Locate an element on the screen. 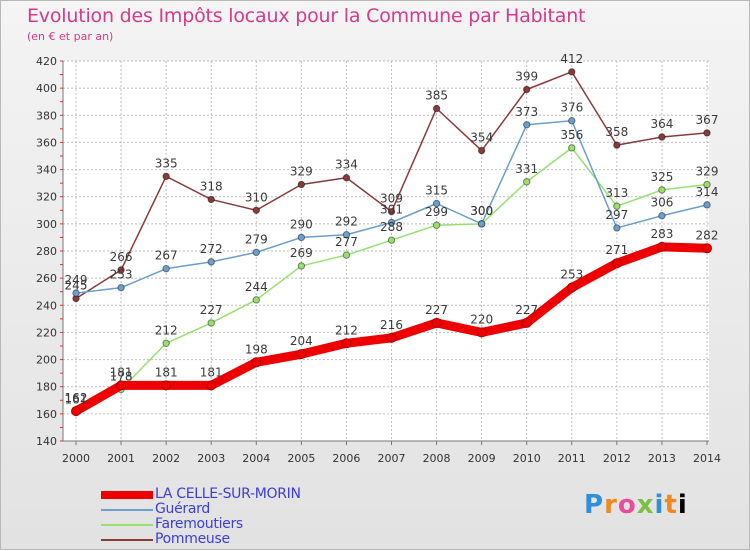  data-label: 331 is located at coordinates (526, 169).